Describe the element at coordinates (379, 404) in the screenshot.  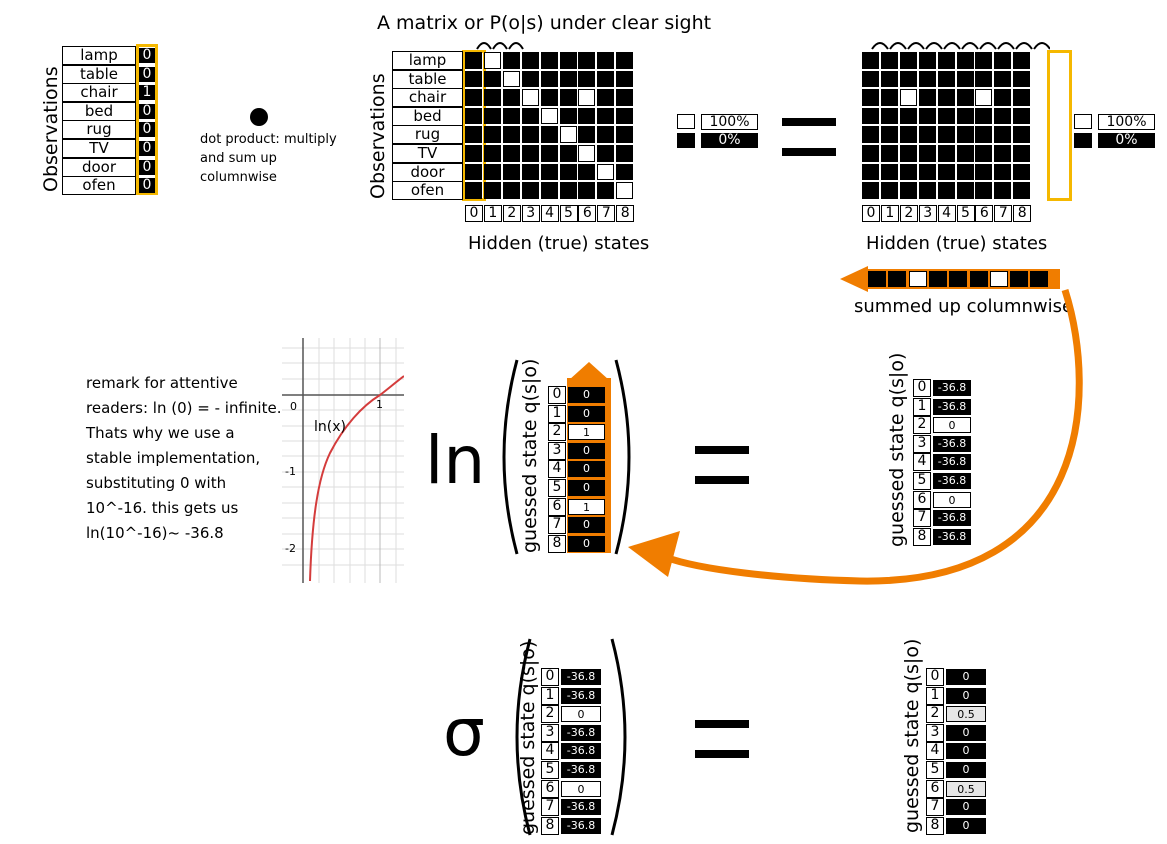
I see `x-tick-1: 1` at that location.